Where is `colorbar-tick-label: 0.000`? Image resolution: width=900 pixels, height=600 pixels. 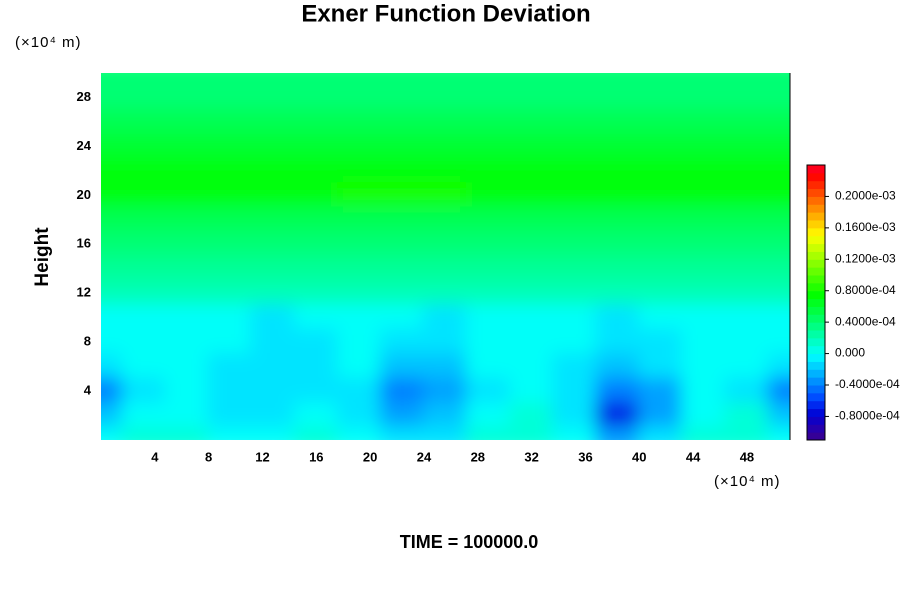
colorbar-tick-label: 0.000 is located at coordinates (850, 353).